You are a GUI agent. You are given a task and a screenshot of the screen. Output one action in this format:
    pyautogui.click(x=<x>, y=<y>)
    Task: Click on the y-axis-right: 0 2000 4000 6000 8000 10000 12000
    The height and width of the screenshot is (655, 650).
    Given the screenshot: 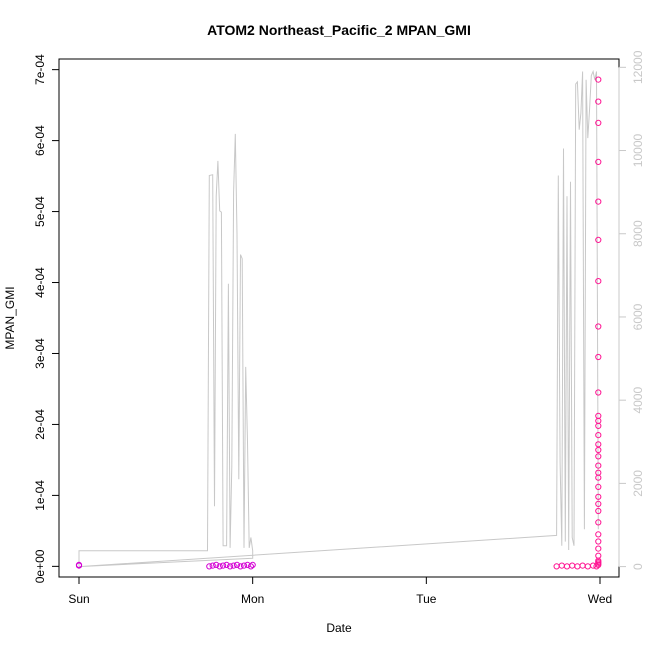 What is the action you would take?
    pyautogui.click(x=631, y=310)
    